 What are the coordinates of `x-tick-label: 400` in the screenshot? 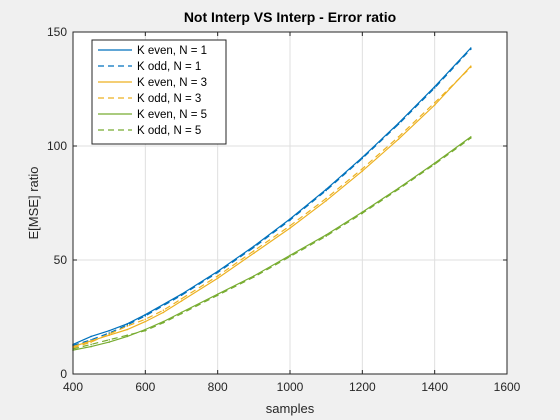 It's located at (73, 387).